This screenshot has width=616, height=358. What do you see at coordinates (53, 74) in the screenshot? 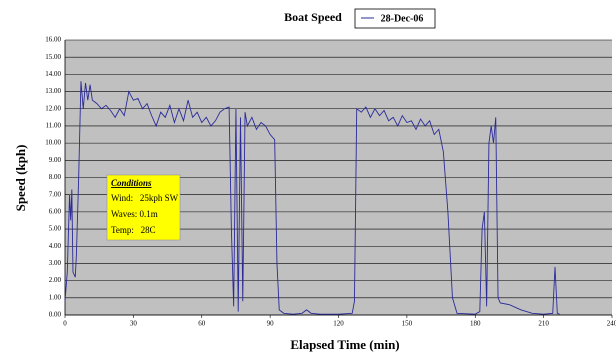
I see `y-tick-label: 14.00` at bounding box center [53, 74].